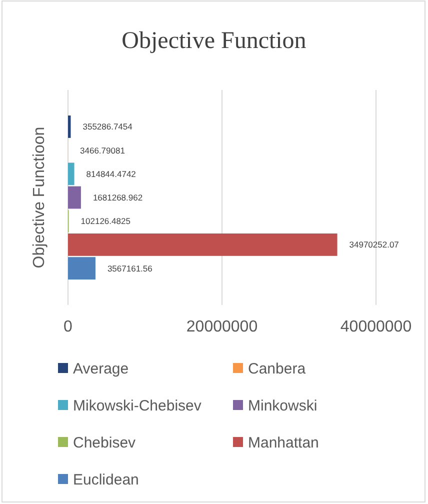 This screenshot has width=428, height=504. What do you see at coordinates (214, 41) in the screenshot?
I see `chart-title: Objective Function` at bounding box center [214, 41].